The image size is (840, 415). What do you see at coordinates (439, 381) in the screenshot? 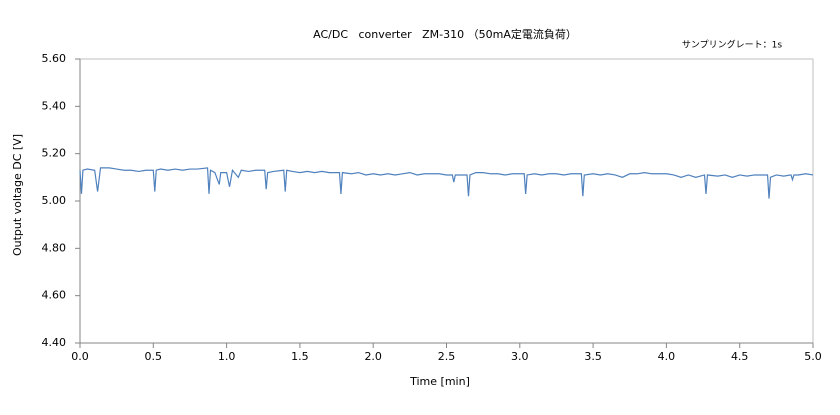
I see `x-axis-label: Time [min]` at bounding box center [439, 381].